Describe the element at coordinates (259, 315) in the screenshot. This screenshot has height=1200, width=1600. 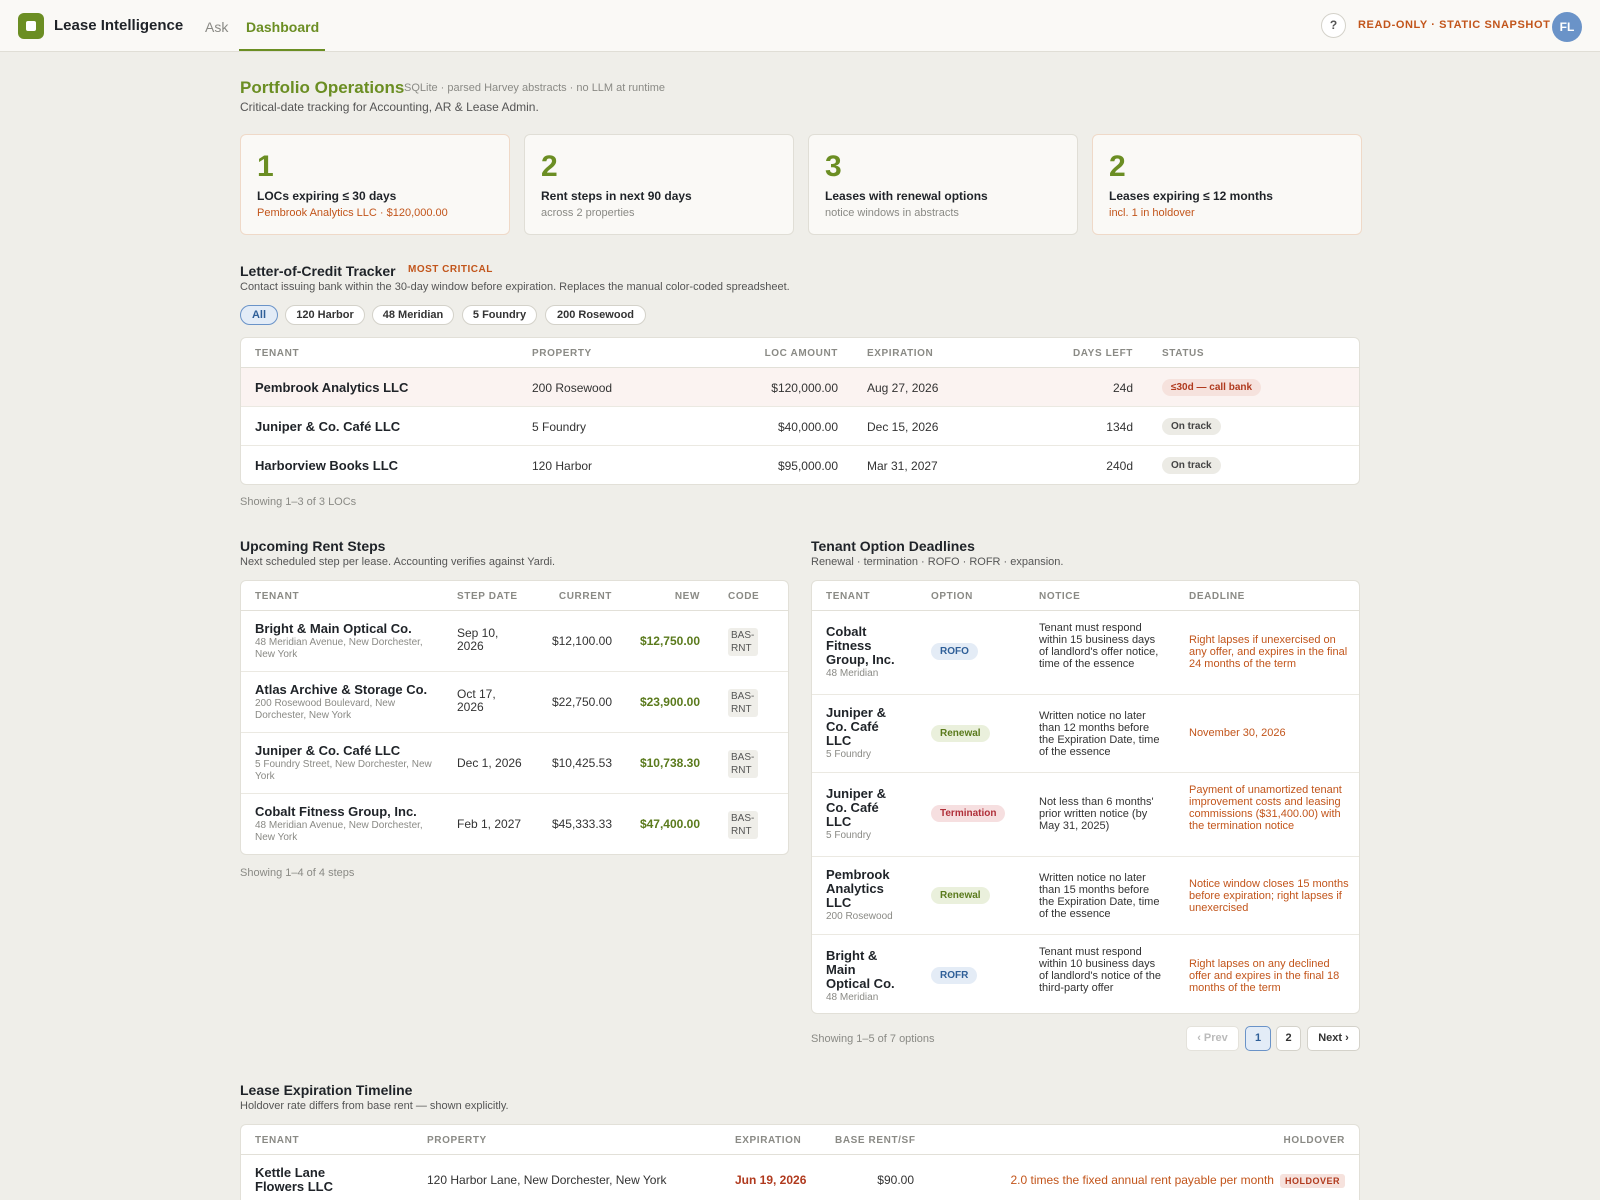
I see `filter-all: All` at that location.